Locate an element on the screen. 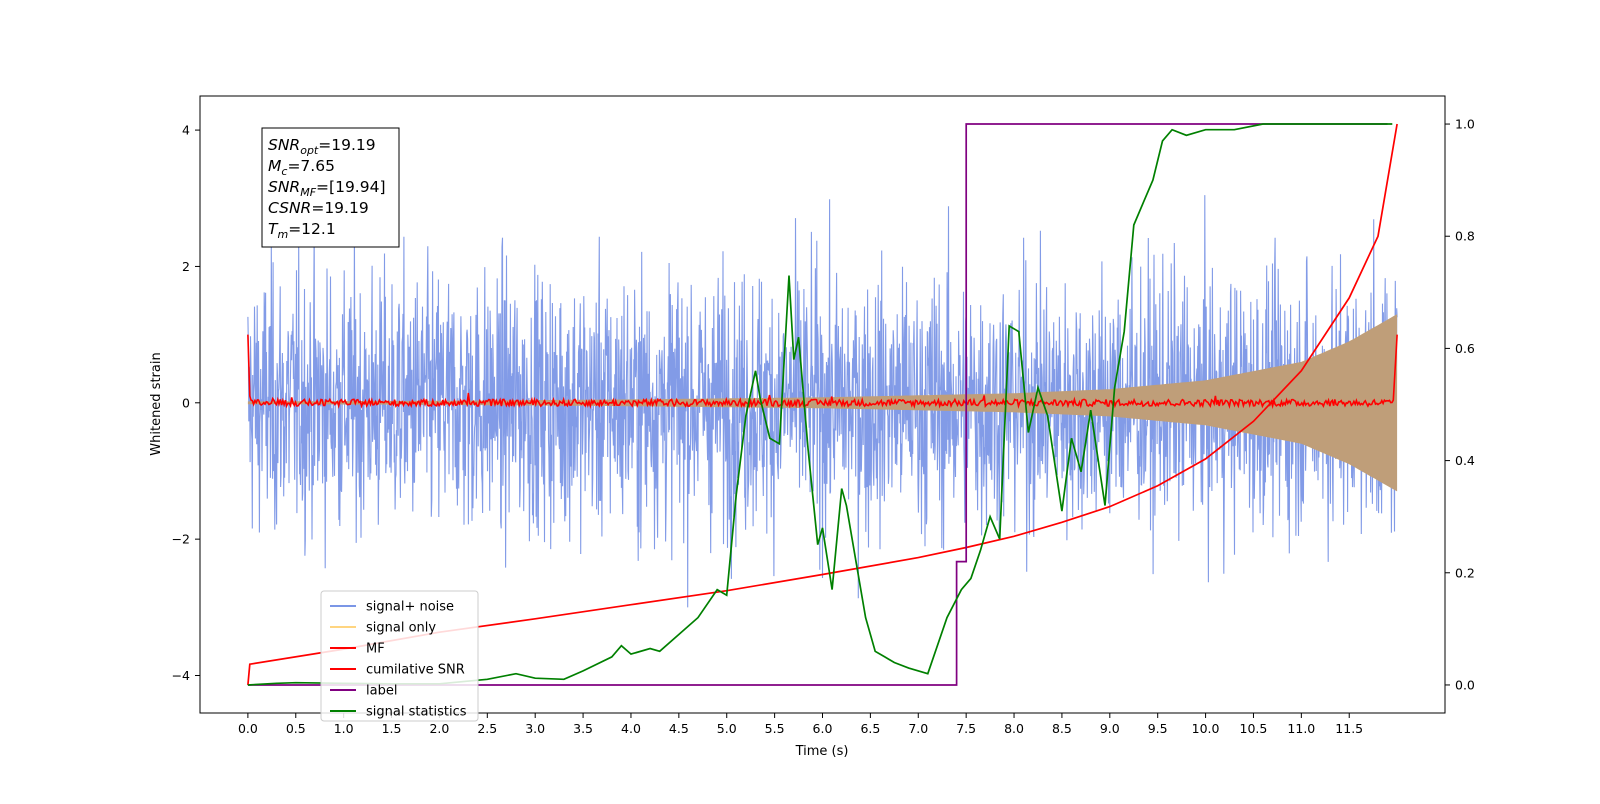 The image size is (1600, 804). y-tick-label-right: 0.8 is located at coordinates (1465, 236).